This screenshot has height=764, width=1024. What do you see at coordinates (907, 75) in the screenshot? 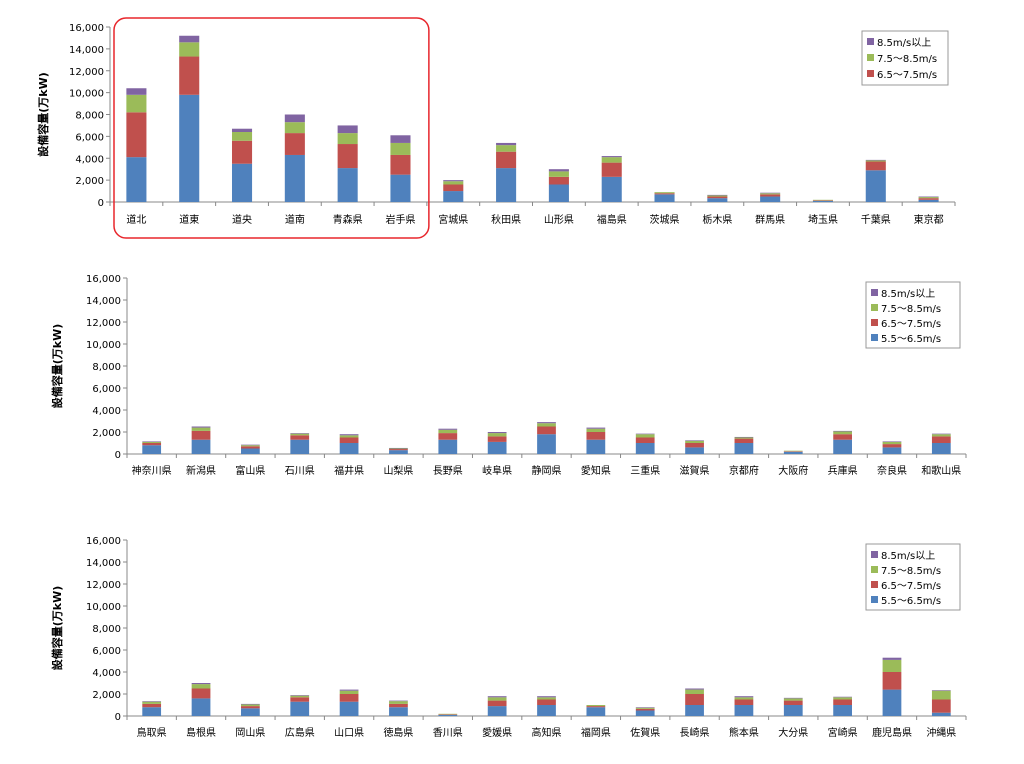
I see `legend-label: 6.5～7.5m/s` at bounding box center [907, 75].